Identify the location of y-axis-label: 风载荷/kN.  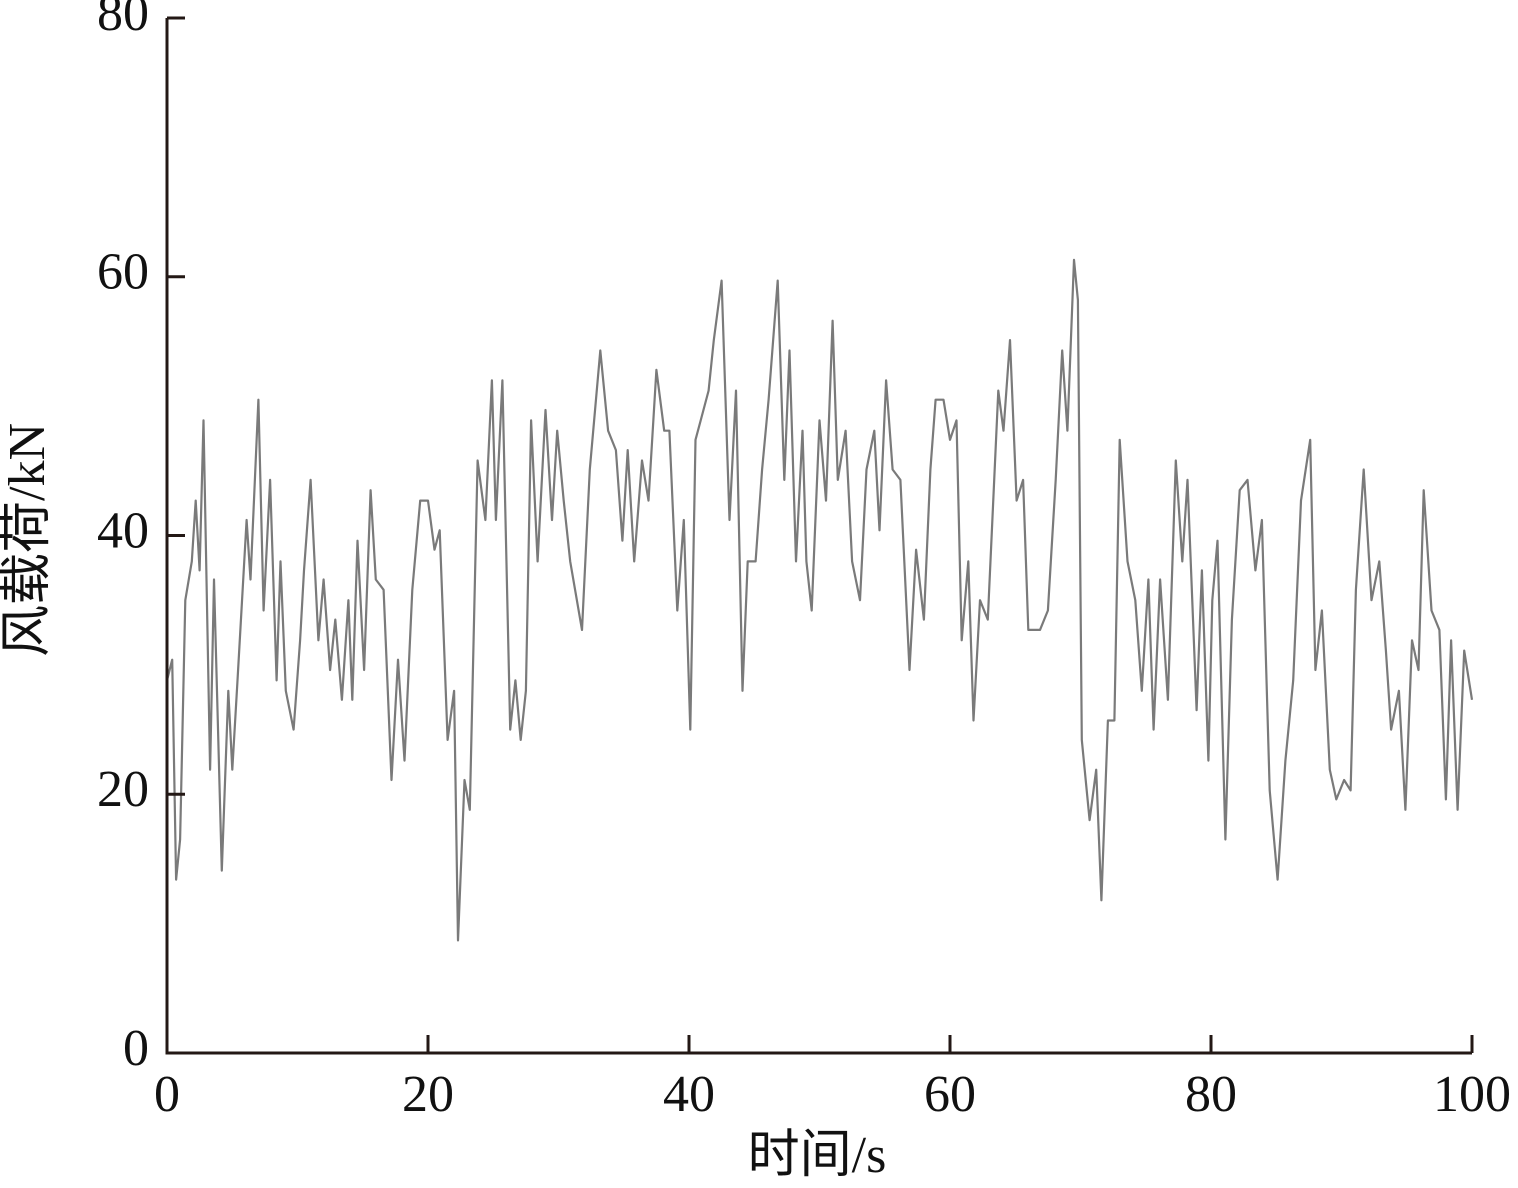
(28, 540).